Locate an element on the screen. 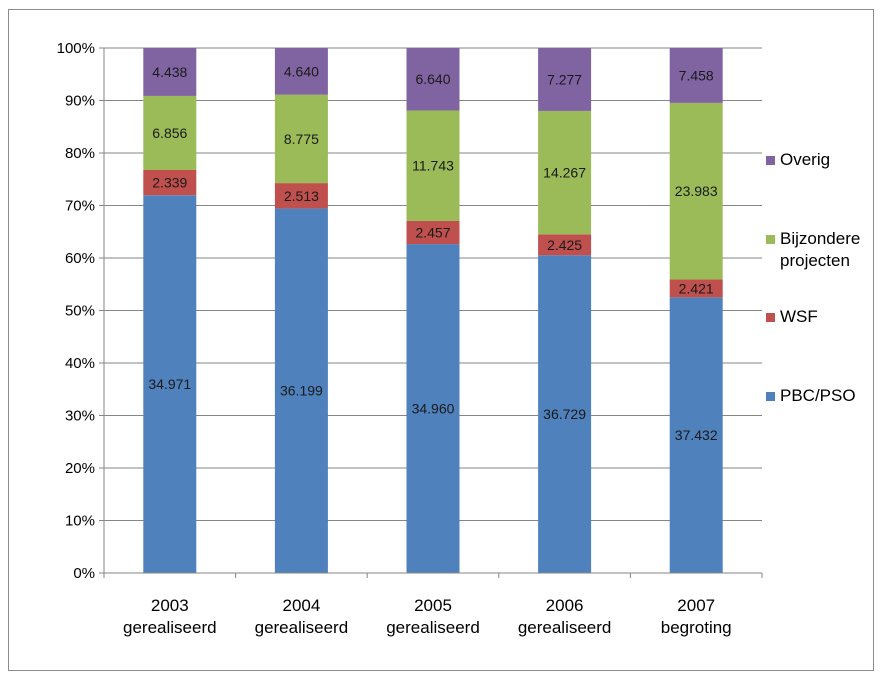 This screenshot has width=883, height=677. bar-segment-bijzondere-projecten-2004 is located at coordinates (301, 139).